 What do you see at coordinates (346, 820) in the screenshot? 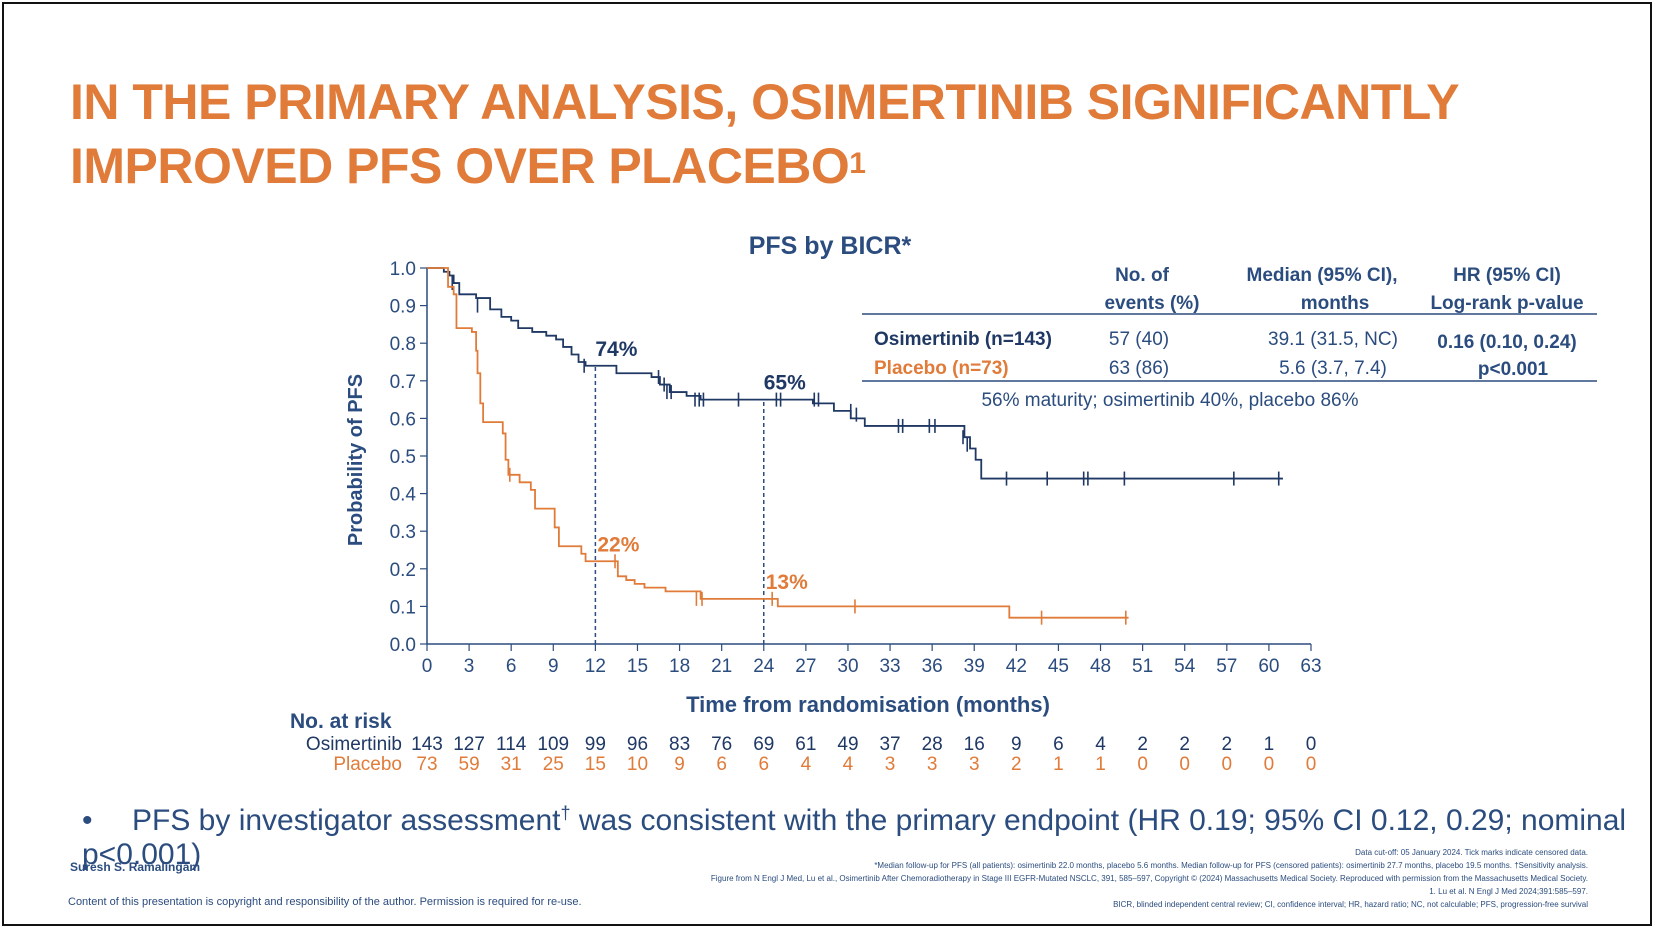
I see `bullet-text: PFS by investigator assessment` at bounding box center [346, 820].